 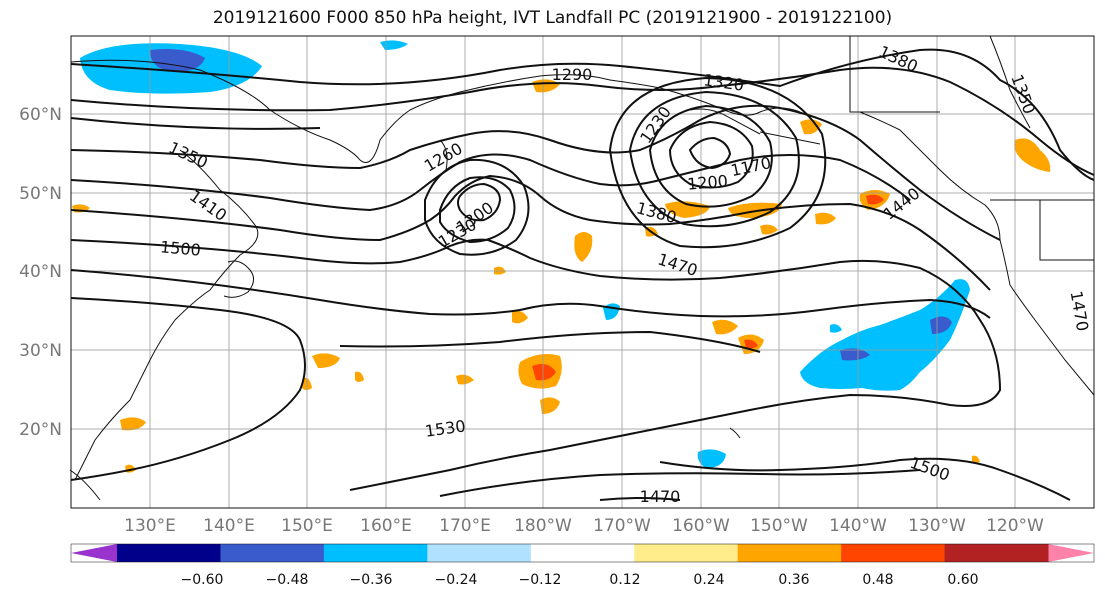 What do you see at coordinates (962, 580) in the screenshot?
I see `colorbar-tick-label: 0.60` at bounding box center [962, 580].